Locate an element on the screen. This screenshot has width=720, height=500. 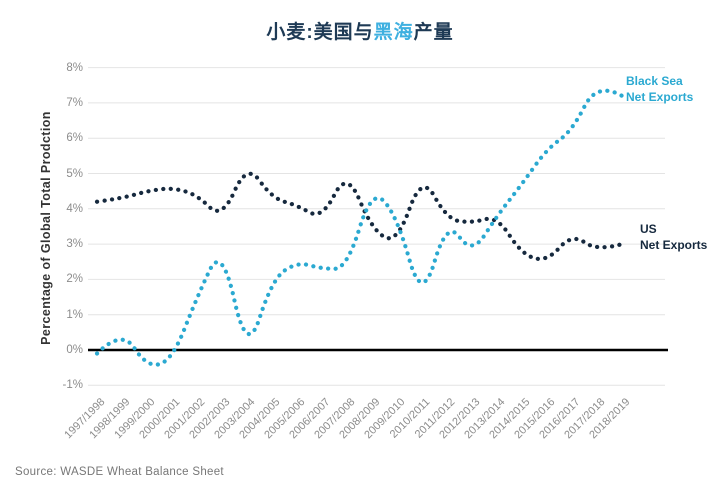
y-axis-tick-label: 8% is located at coordinates (74, 67).